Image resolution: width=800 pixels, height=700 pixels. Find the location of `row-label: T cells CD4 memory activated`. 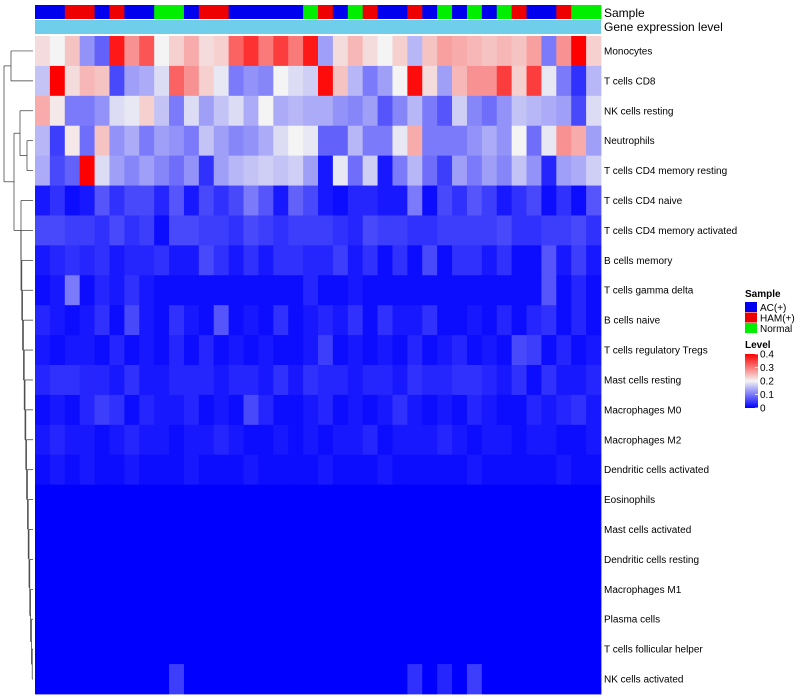

row-label: T cells CD4 memory activated is located at coordinates (670, 231).